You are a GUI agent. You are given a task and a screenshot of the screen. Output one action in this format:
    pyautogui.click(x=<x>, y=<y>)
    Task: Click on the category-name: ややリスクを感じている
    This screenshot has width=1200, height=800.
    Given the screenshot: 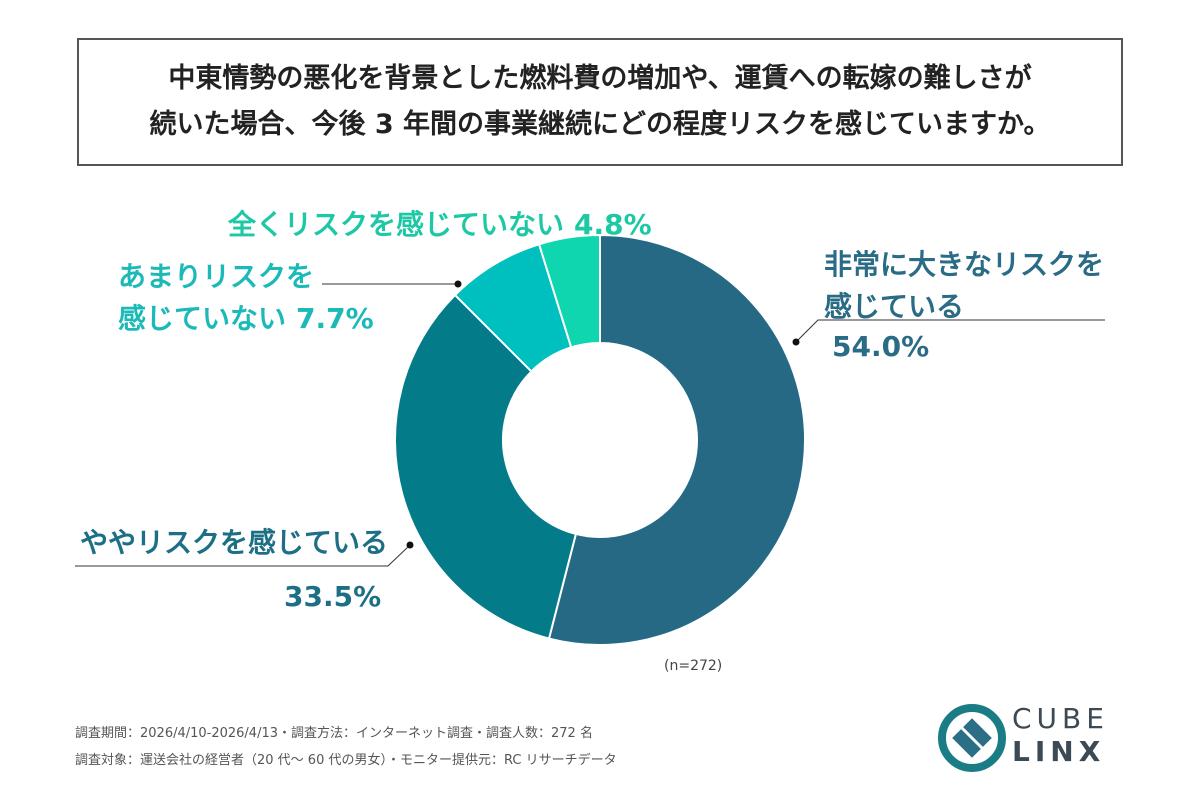 What is the action you would take?
    pyautogui.click(x=234, y=542)
    